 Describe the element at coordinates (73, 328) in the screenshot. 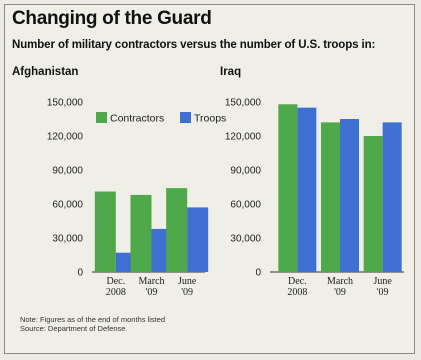

I see `source-text: Source: Department of Defense` at that location.